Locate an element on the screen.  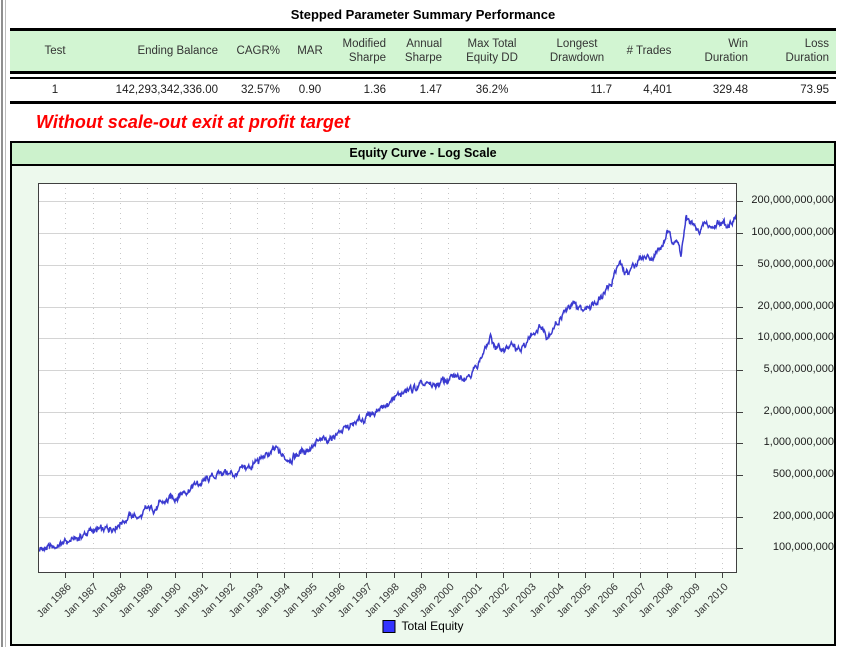
chart-title: Equity Curve - Log Scale is located at coordinates (423, 154).